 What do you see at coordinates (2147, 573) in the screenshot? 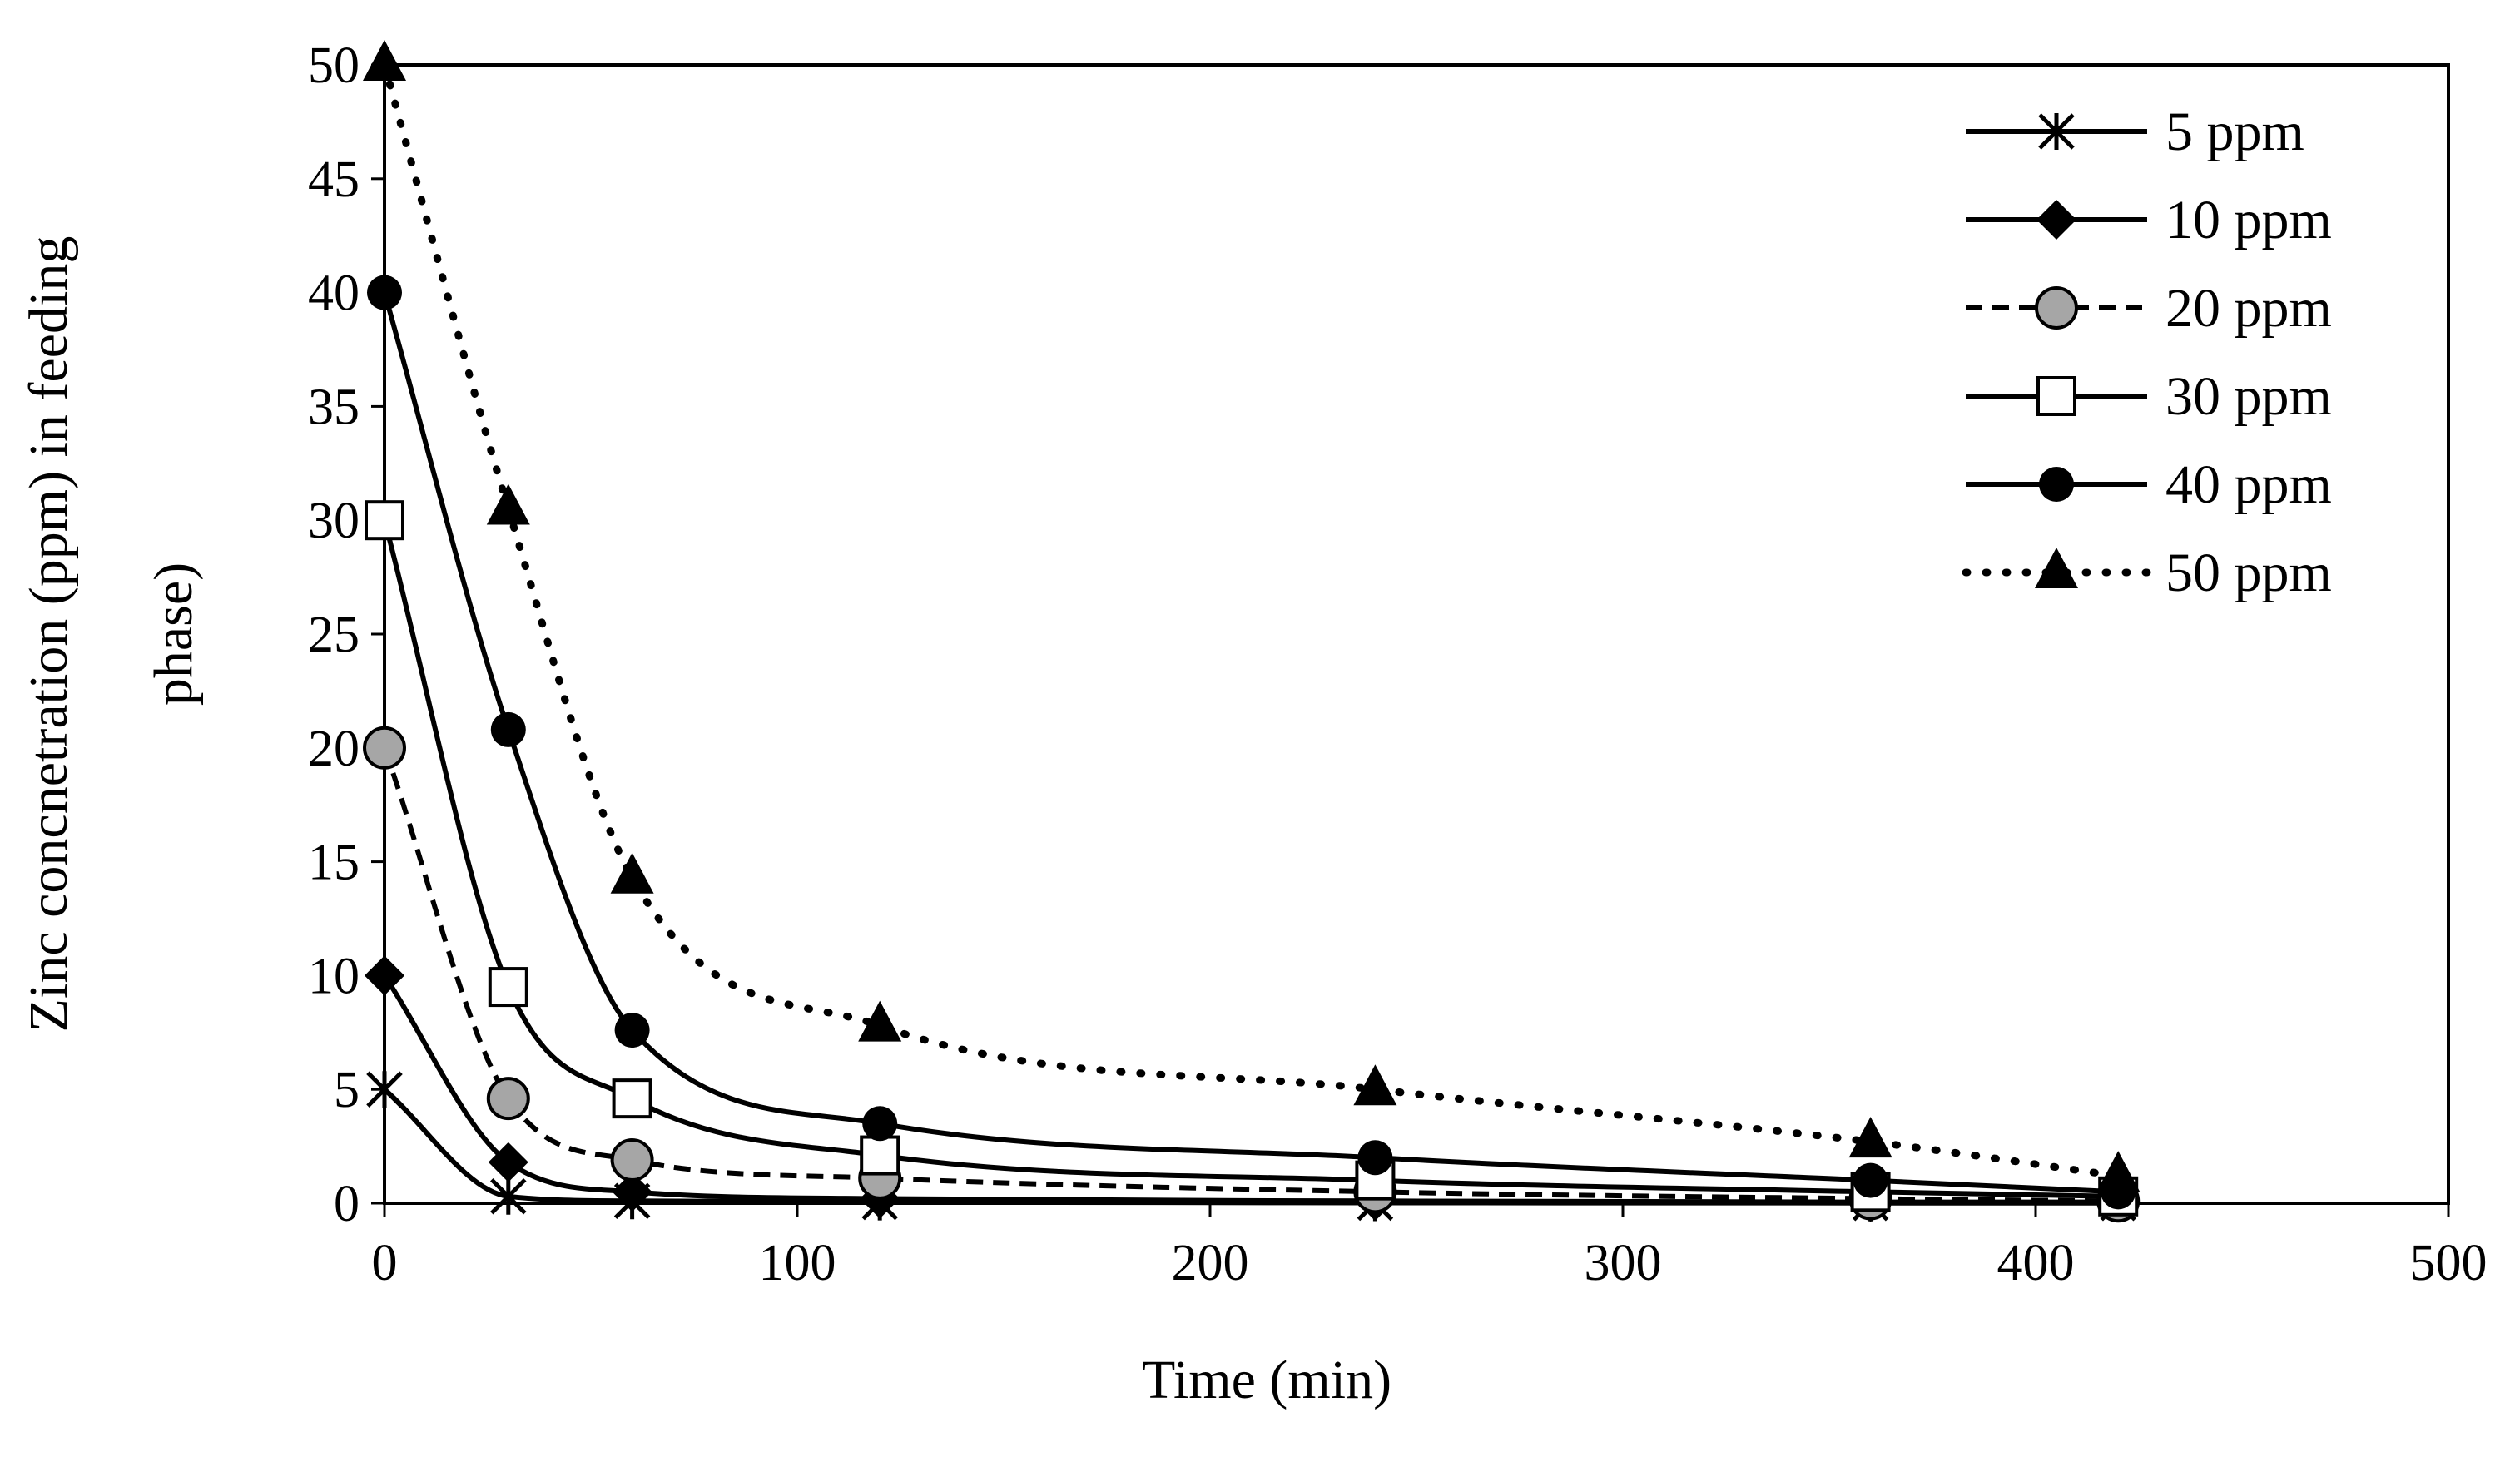
I see `legend-item: 50 ppm` at bounding box center [2147, 573].